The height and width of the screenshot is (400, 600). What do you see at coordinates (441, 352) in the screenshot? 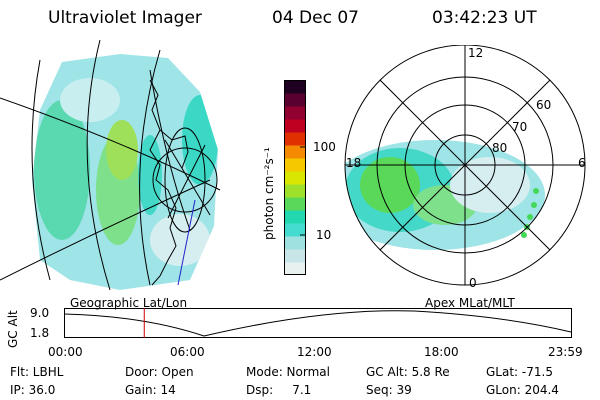
I see `timeline-x-tick-3: 18:00` at bounding box center [441, 352].